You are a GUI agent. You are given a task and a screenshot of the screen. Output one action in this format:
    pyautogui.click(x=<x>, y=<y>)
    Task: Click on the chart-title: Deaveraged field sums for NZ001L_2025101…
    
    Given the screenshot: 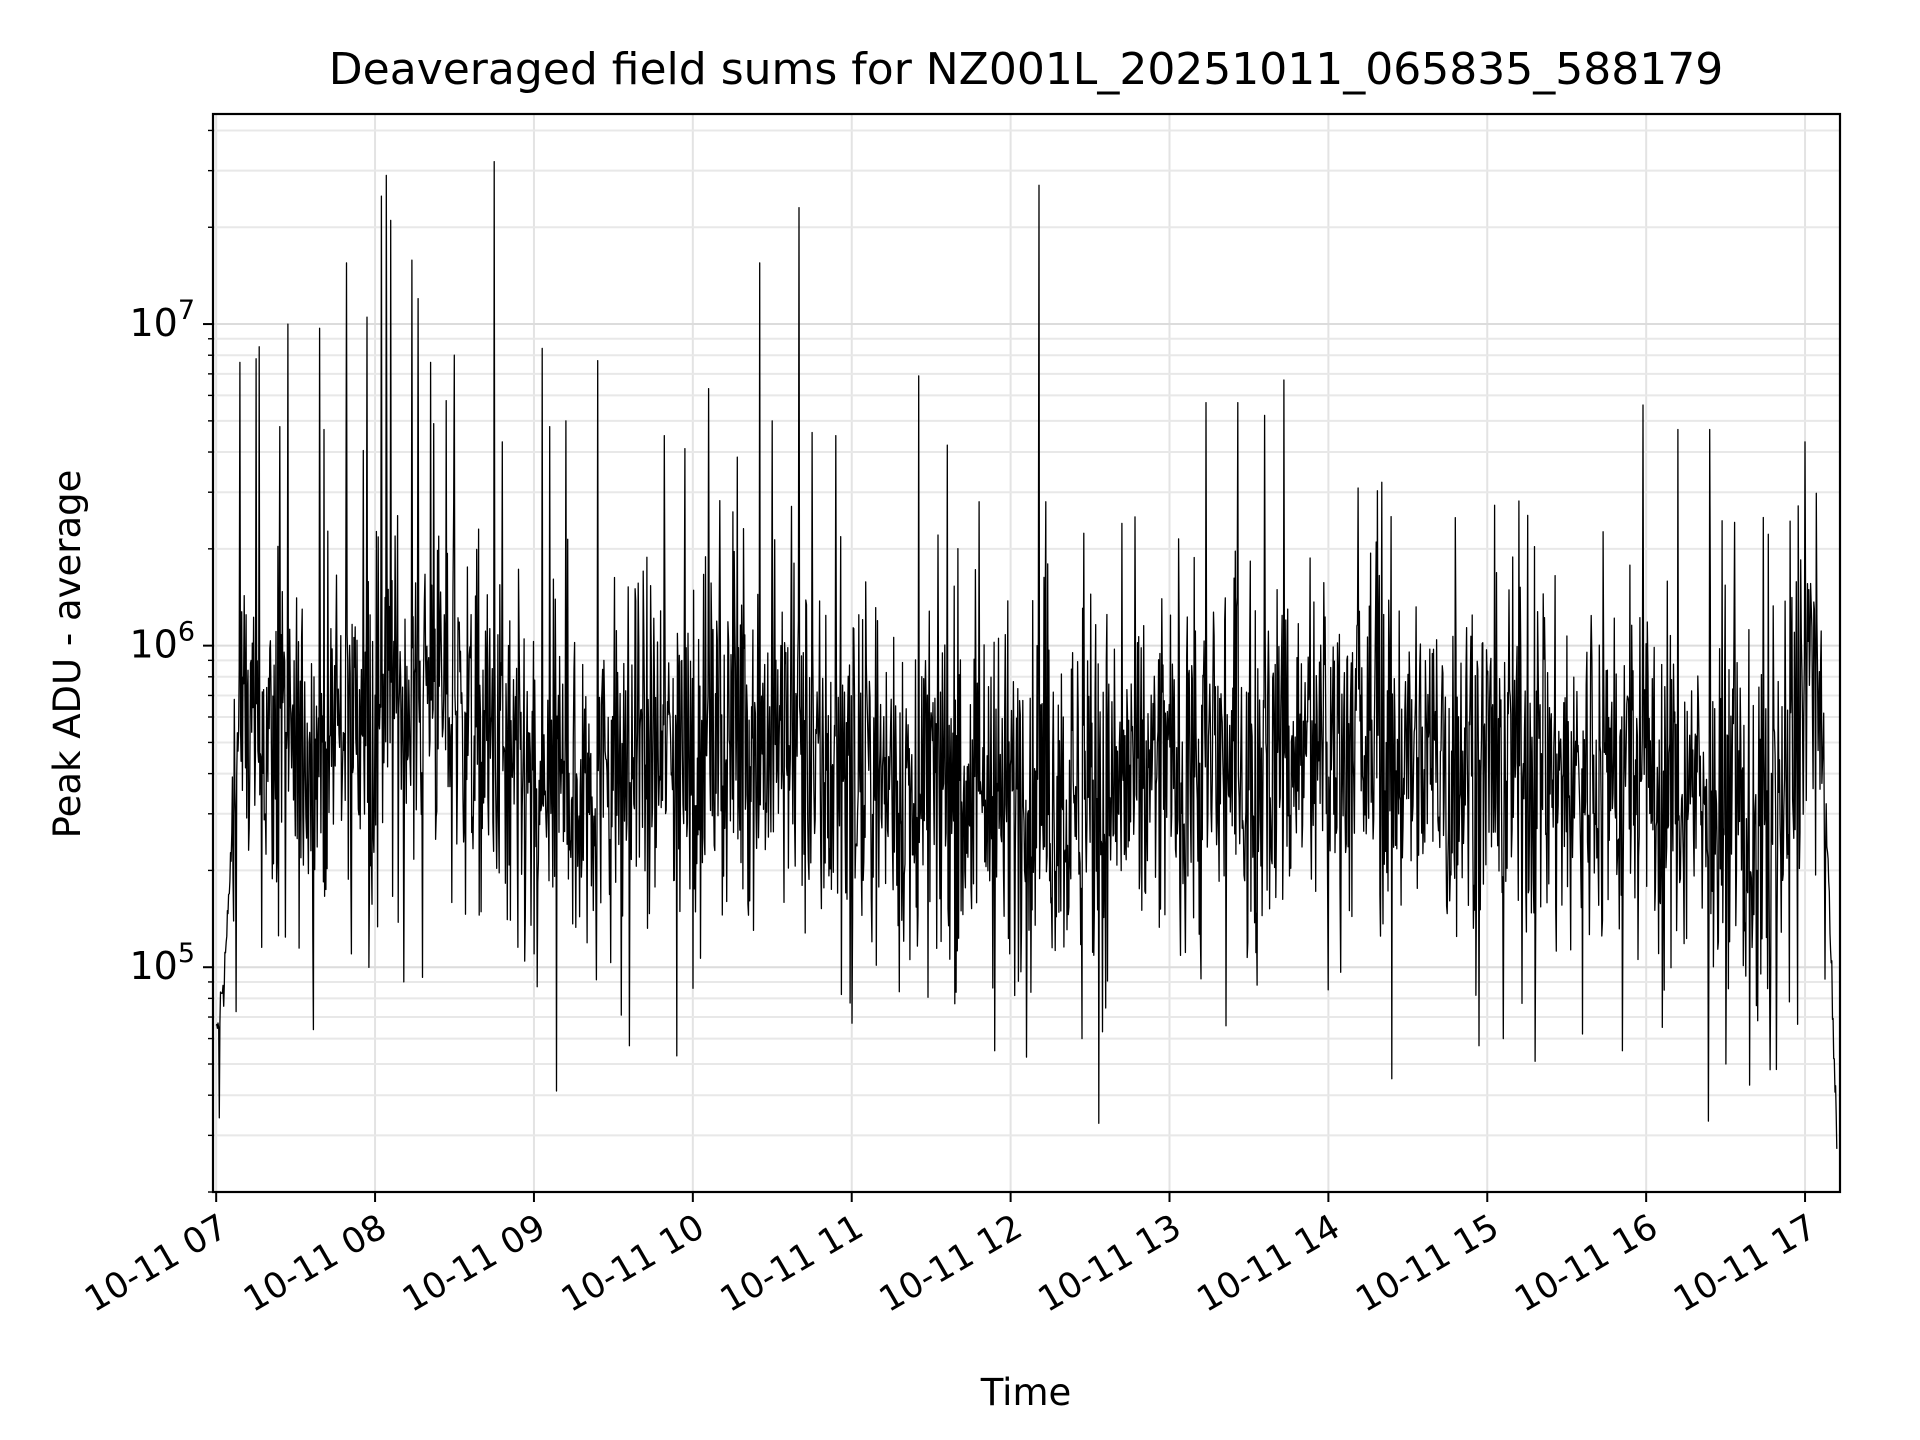 What is the action you would take?
    pyautogui.click(x=1026, y=69)
    